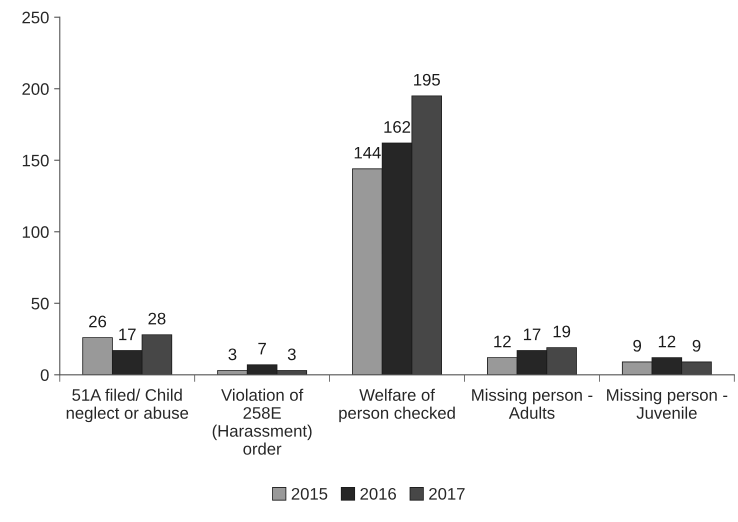 The height and width of the screenshot is (522, 738). What do you see at coordinates (532, 403) in the screenshot?
I see `x-tick-label: Missing person - Adults` at bounding box center [532, 403].